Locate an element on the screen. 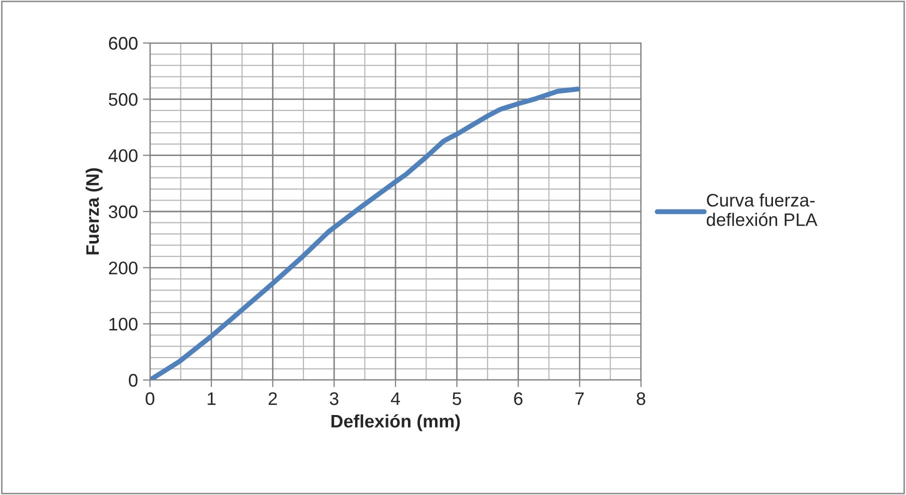 This screenshot has height=495, width=906. legend-label: Curva fuerza-deflexión PLA is located at coordinates (762, 209).